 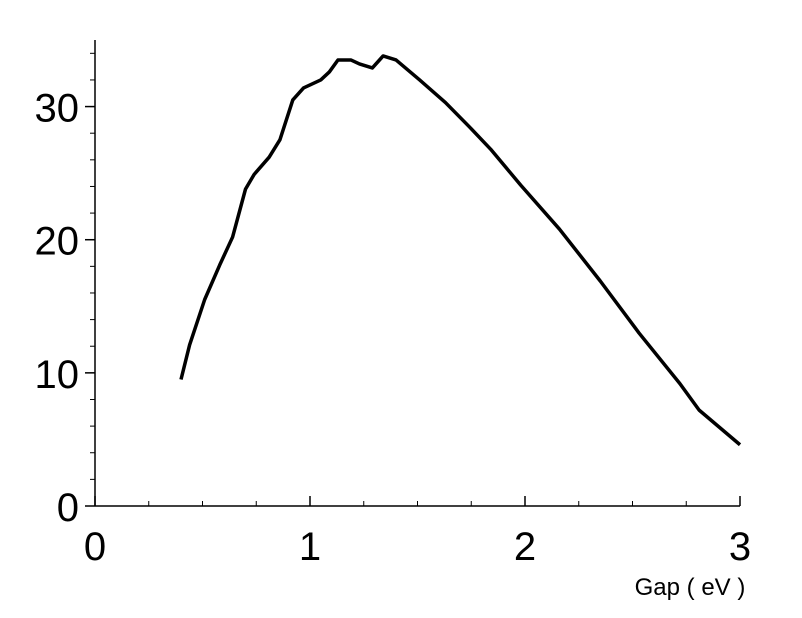 I want to click on x-tick-label: 2, so click(x=525, y=547).